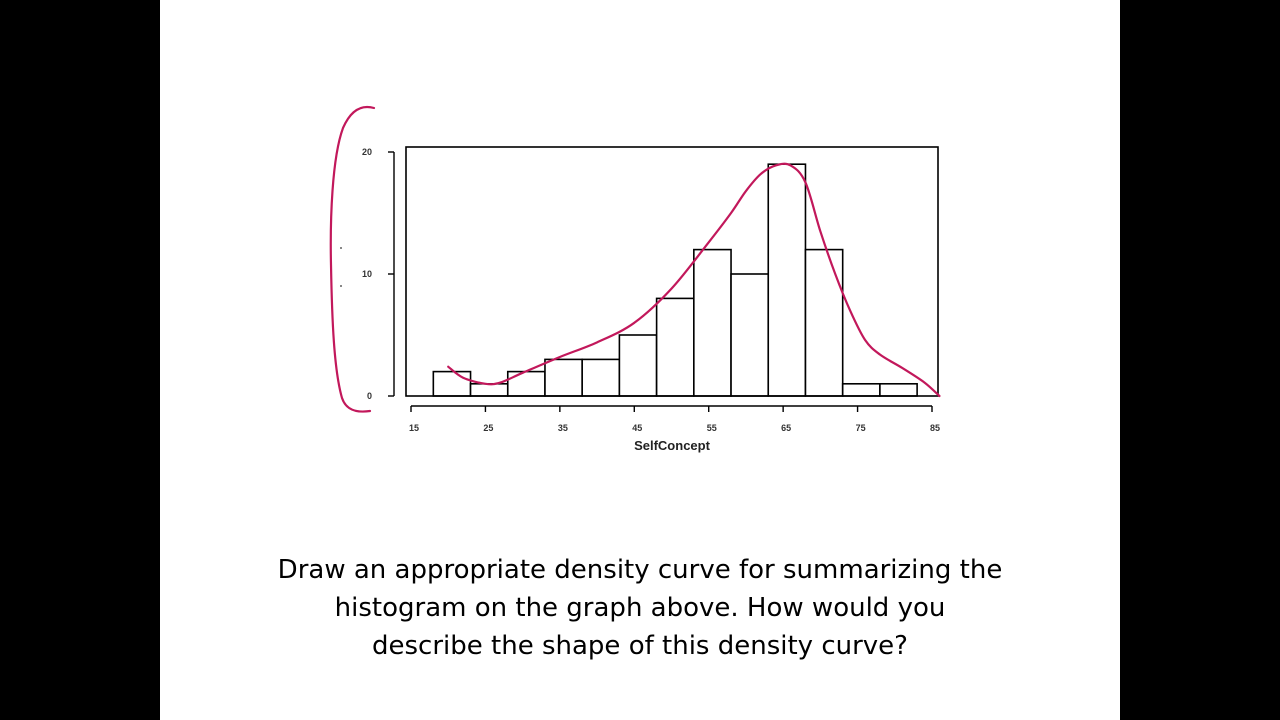 This screenshot has width=1280, height=720. What do you see at coordinates (712, 428) in the screenshot?
I see `x-tick-label: 55` at bounding box center [712, 428].